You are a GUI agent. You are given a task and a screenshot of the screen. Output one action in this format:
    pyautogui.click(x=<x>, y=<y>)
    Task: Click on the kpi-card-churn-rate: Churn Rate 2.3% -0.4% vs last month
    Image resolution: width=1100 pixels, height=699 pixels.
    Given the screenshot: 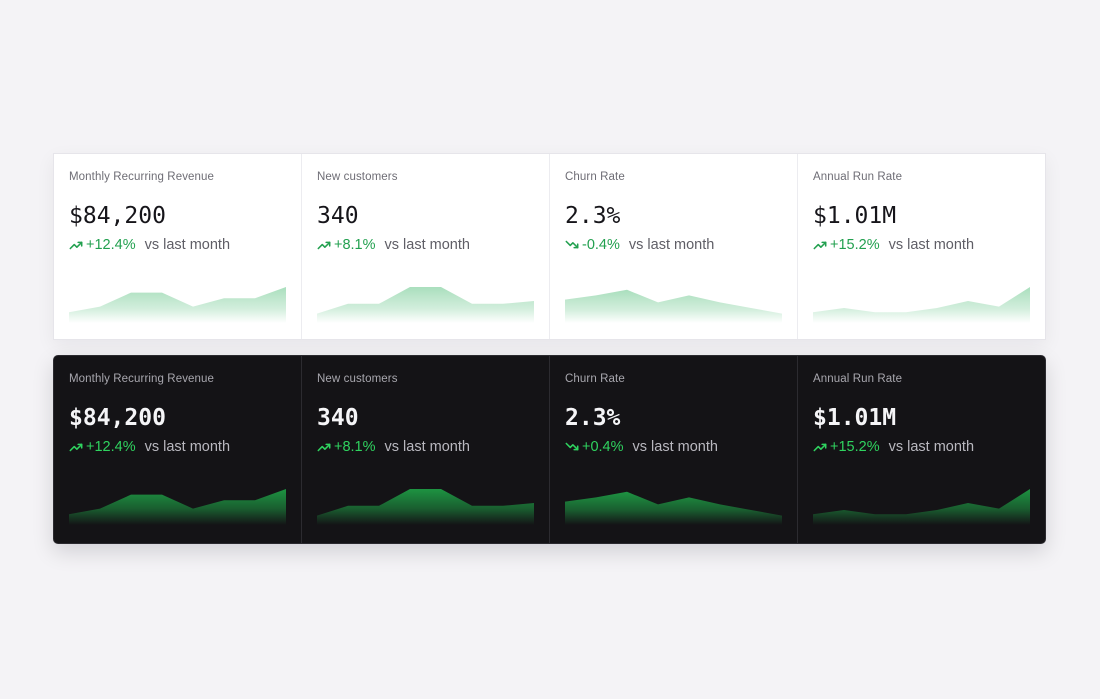 What is the action you would take?
    pyautogui.click(x=673, y=246)
    